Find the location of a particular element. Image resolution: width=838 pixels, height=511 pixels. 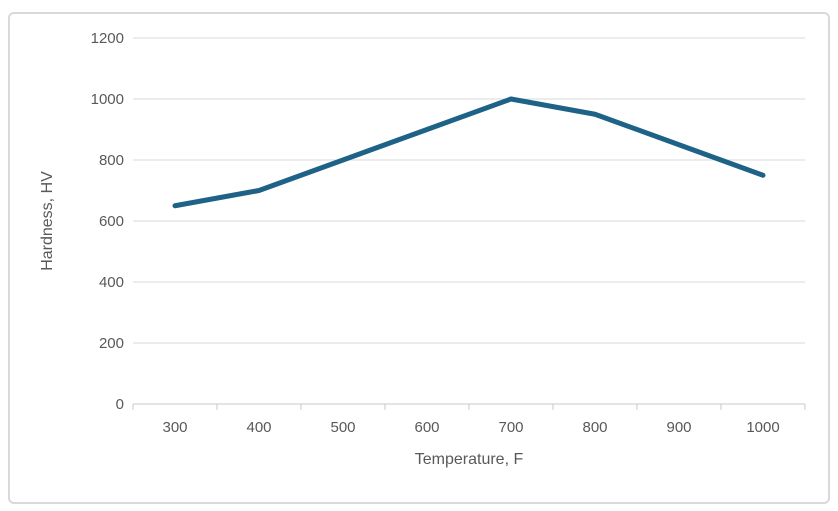

y-tick-label: 1200 is located at coordinates (107, 38).